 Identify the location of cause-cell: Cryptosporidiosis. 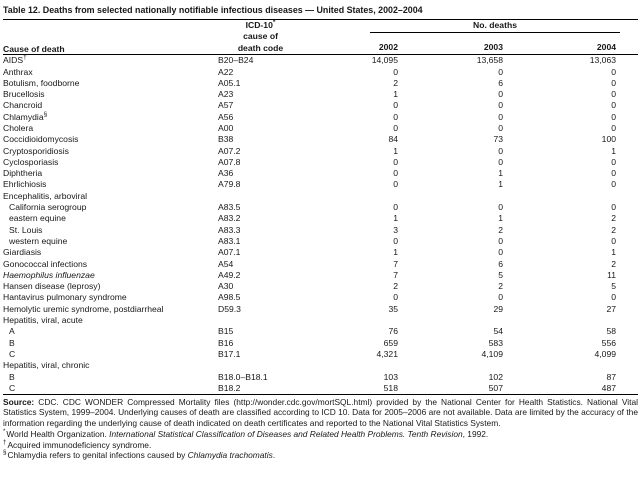
(110, 151).